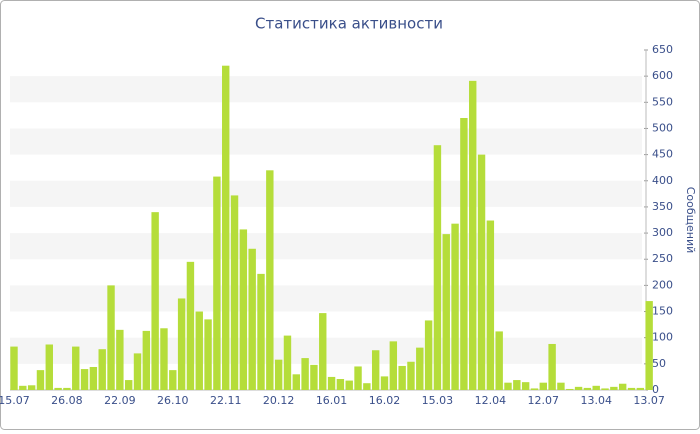 This screenshot has width=700, height=434. What do you see at coordinates (662, 258) in the screenshot?
I see `y-tick-label: 250` at bounding box center [662, 258].